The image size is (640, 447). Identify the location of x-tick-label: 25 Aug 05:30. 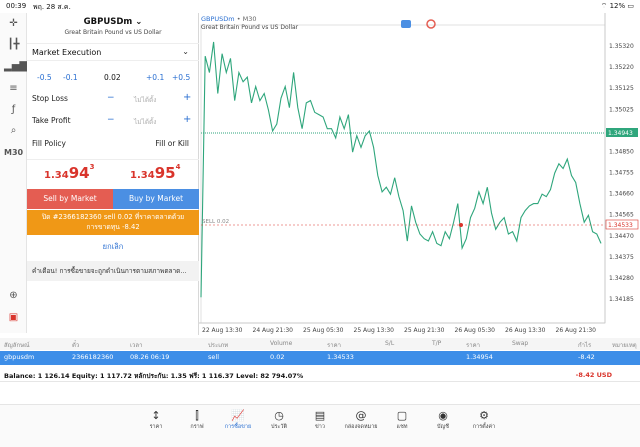
(323, 330).